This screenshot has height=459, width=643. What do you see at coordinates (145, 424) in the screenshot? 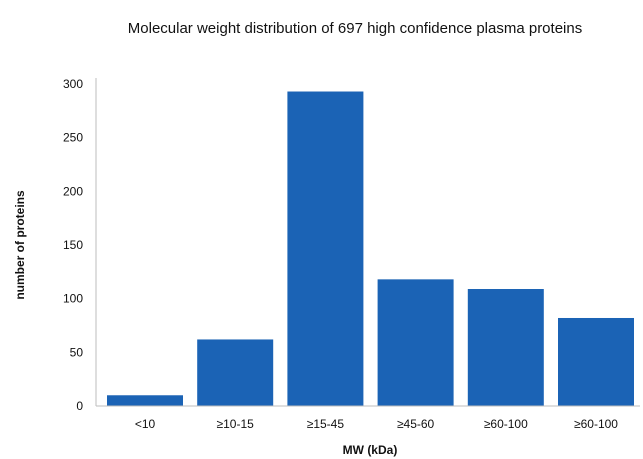
I see `x-tick-label: <10` at bounding box center [145, 424].